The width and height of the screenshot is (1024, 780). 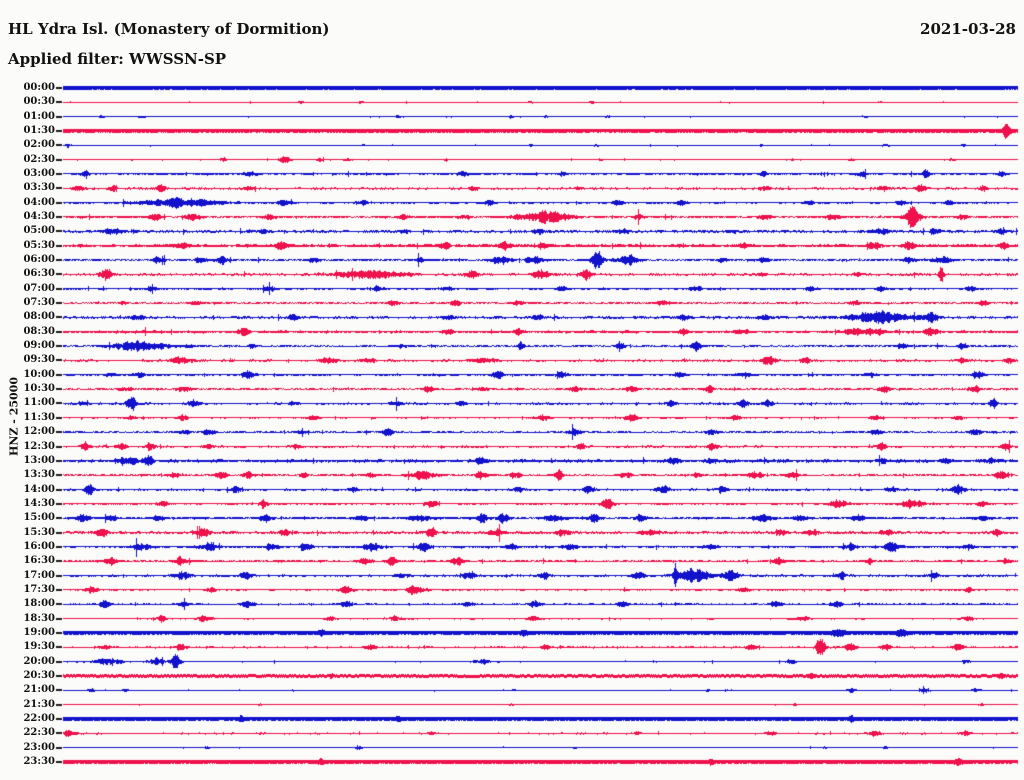 I want to click on row-time-label: 20:00, so click(x=39, y=661).